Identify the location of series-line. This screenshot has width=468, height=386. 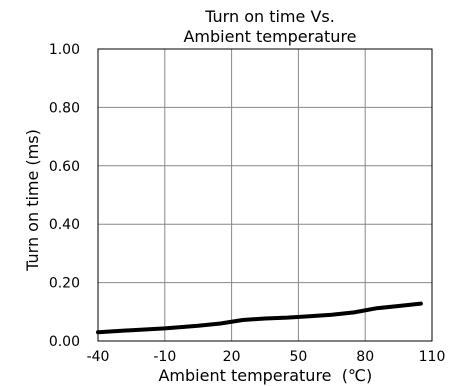
(259, 318).